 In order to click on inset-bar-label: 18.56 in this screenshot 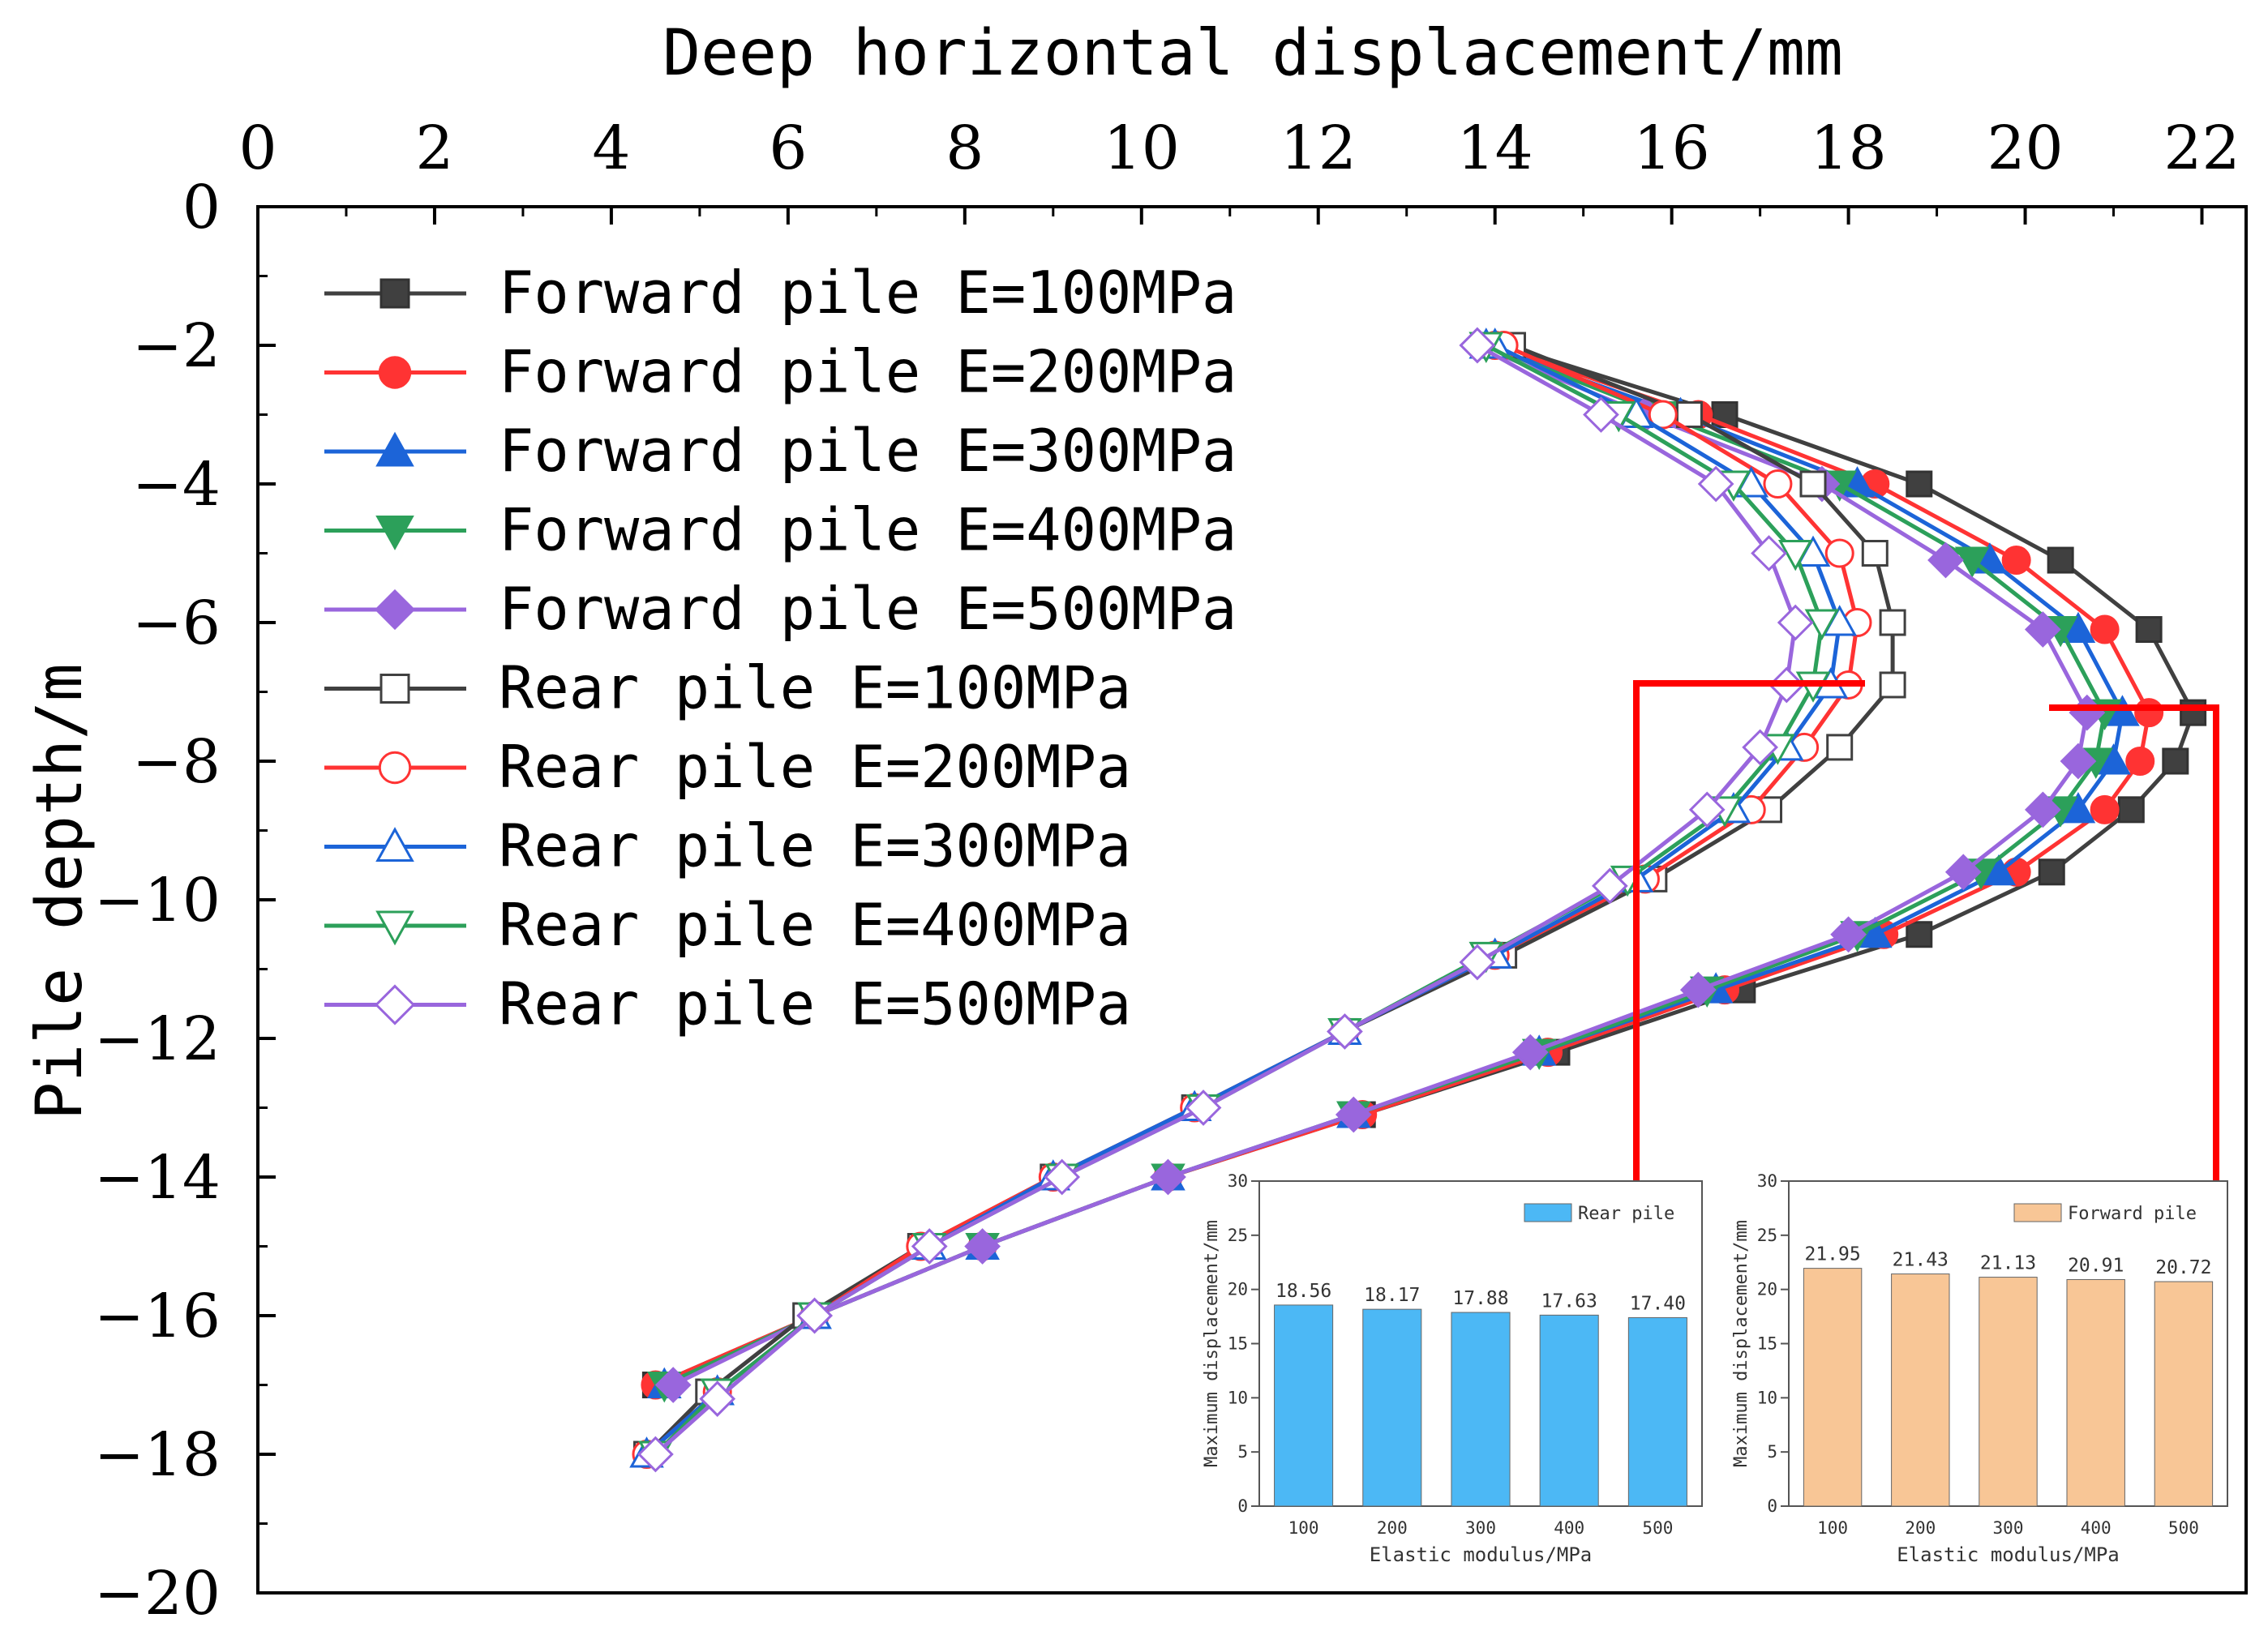, I will do `click(1303, 1292)`.